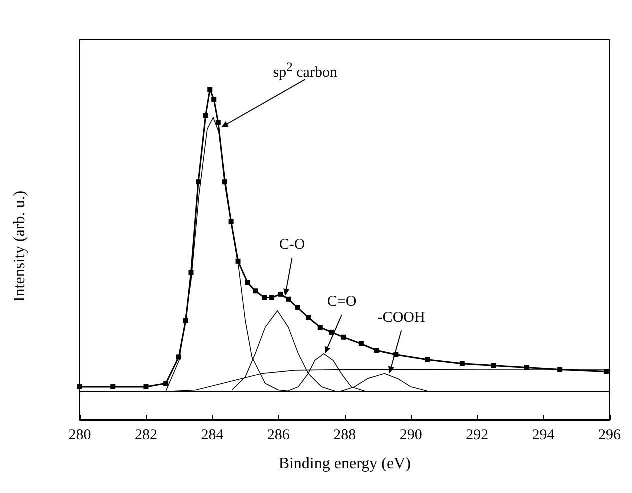 This screenshot has height=493, width=632. Describe the element at coordinates (80, 436) in the screenshot. I see `x-tick-label: 280` at that location.